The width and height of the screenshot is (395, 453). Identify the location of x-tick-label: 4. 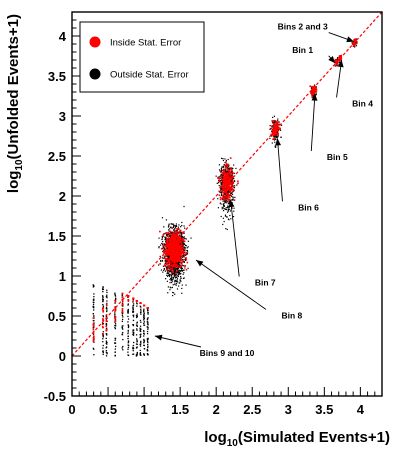
(361, 409).